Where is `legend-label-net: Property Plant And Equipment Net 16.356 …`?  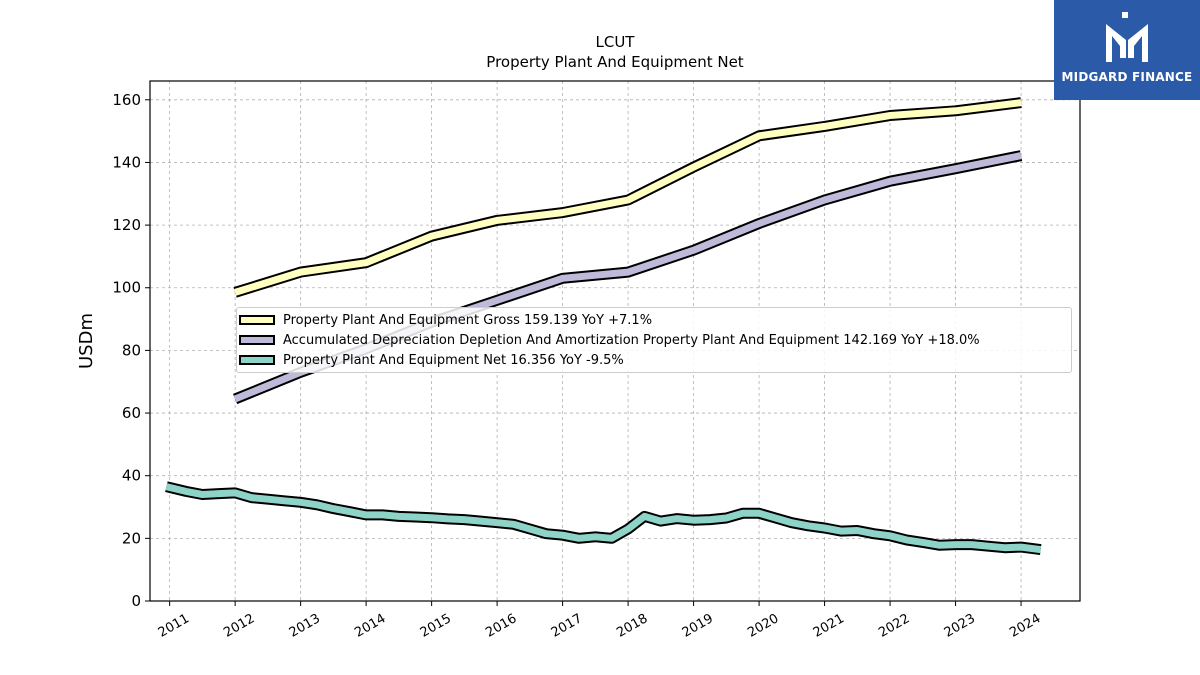
legend-label-net: Property Plant And Equipment Net 16.356 … is located at coordinates (453, 360).